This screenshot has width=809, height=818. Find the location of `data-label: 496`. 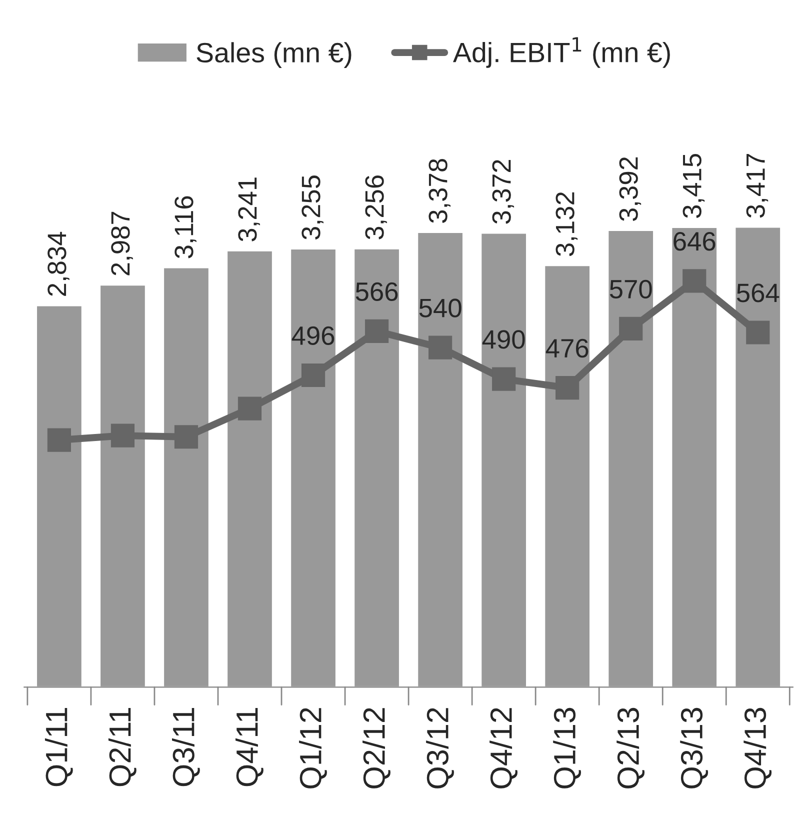

data-label: 496 is located at coordinates (313, 336).